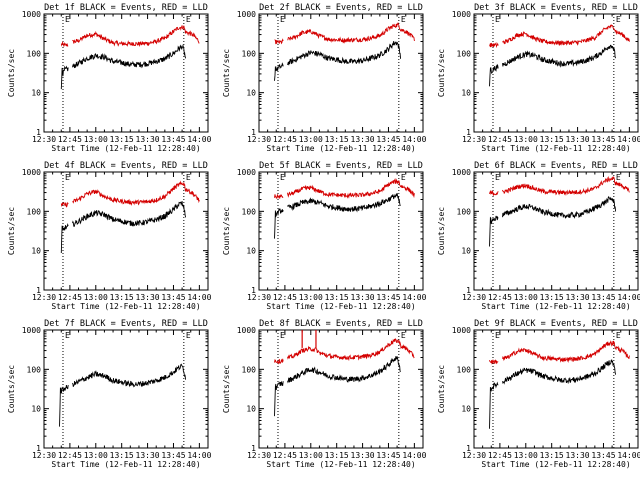 The width and height of the screenshot is (640, 480). What do you see at coordinates (126, 8) in the screenshot?
I see `panel-title: Det 1f BLACK = Events, RED = LLD` at bounding box center [126, 8].